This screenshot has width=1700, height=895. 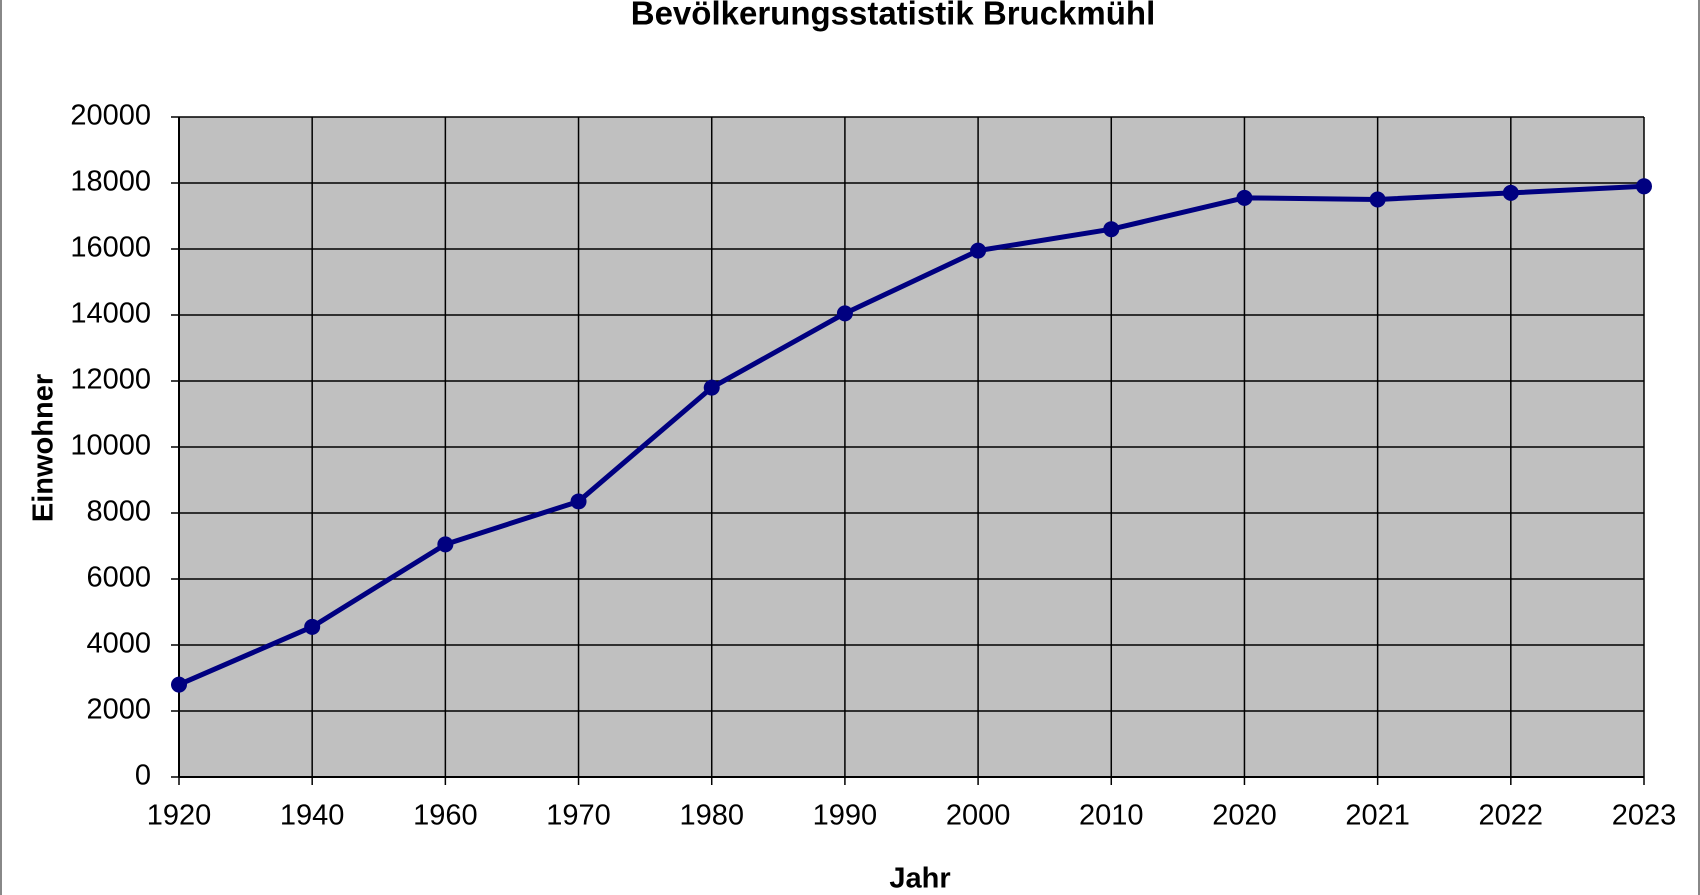 I want to click on x-tick-label: 2020, so click(x=1244, y=816).